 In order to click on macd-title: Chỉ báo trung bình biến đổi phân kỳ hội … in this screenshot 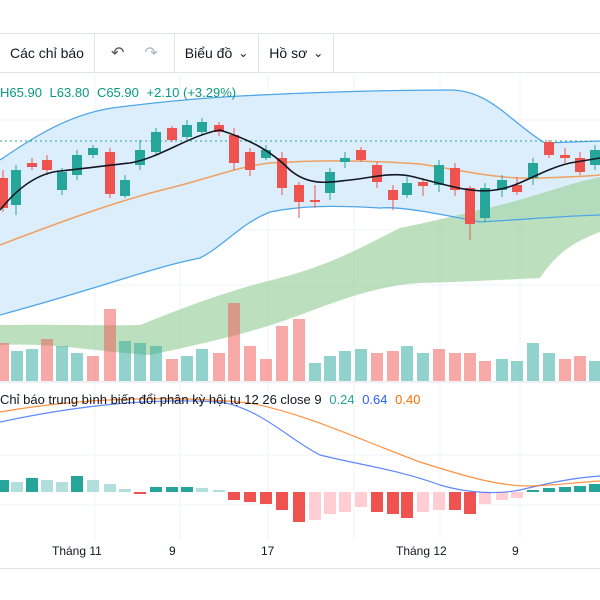, I will do `click(161, 399)`.